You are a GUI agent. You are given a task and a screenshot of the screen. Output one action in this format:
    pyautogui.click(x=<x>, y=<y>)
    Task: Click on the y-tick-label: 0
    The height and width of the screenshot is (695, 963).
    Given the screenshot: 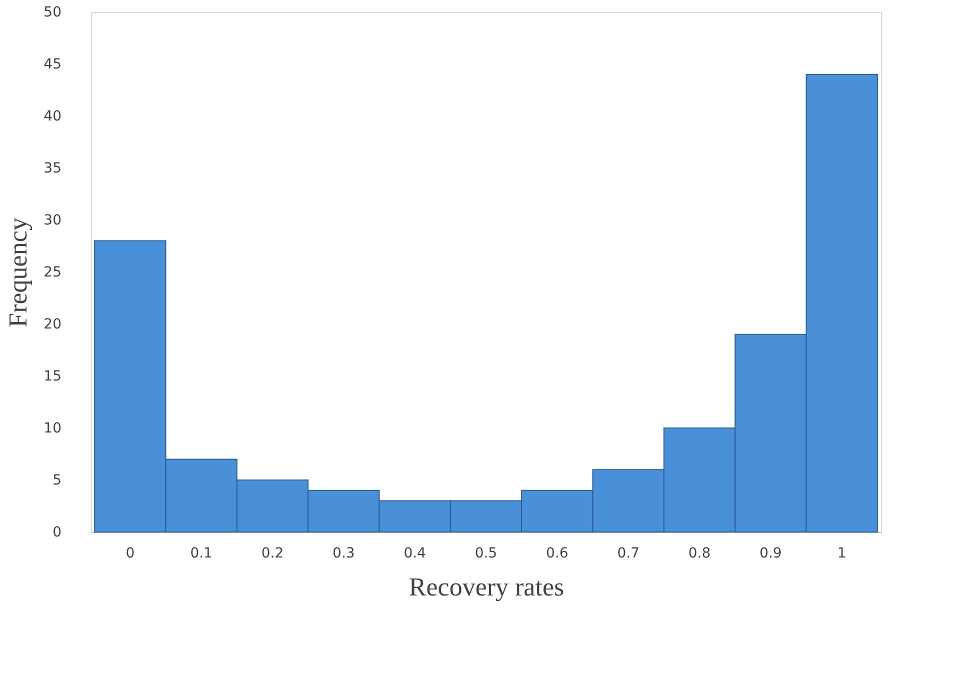 What is the action you would take?
    pyautogui.click(x=57, y=532)
    